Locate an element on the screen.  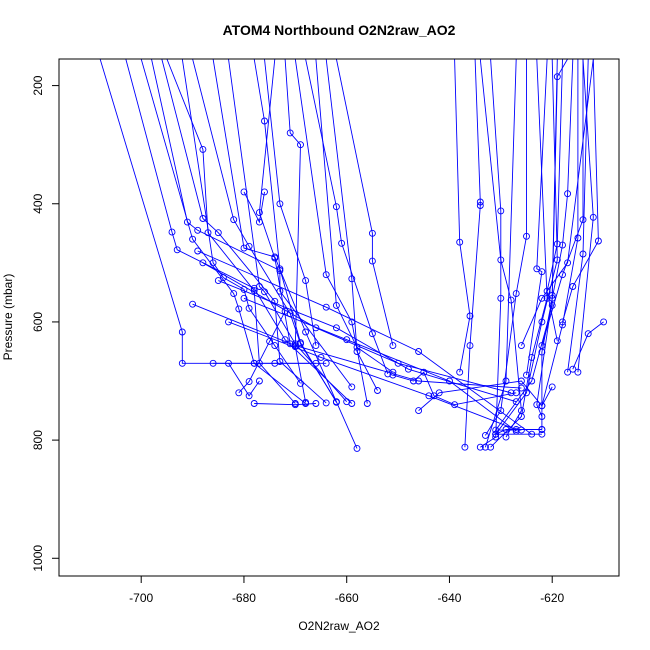
x-axis-label: O2N2raw_AO2 is located at coordinates (339, 626).